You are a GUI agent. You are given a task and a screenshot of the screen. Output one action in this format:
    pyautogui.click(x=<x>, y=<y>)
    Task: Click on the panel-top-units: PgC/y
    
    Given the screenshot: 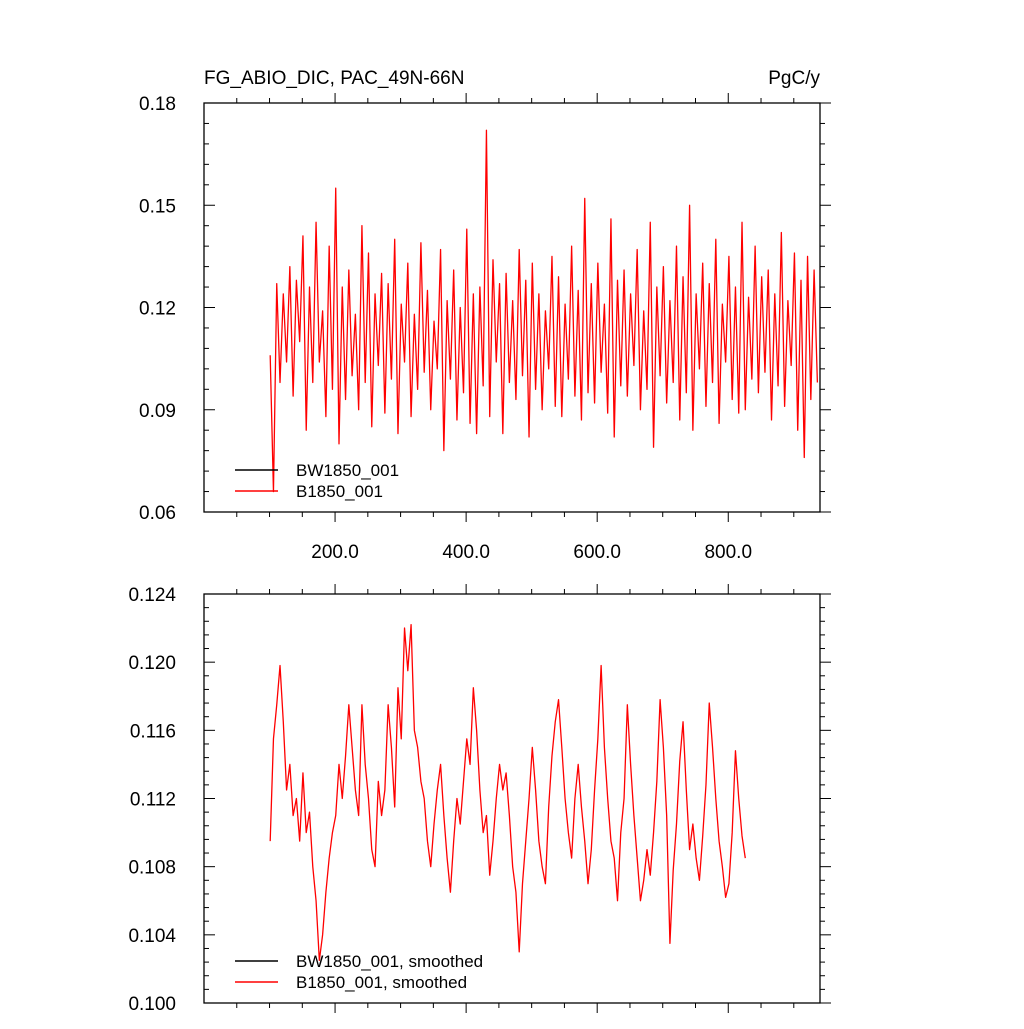 What is the action you would take?
    pyautogui.click(x=794, y=78)
    